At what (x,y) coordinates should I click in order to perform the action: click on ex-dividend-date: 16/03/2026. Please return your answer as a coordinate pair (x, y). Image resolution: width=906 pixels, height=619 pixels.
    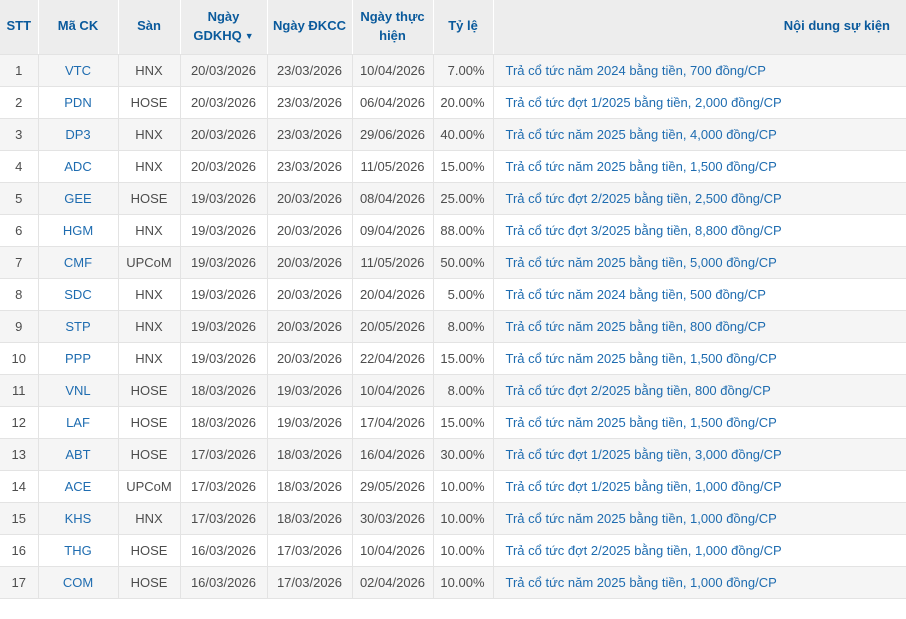
    Looking at the image, I should click on (223, 582).